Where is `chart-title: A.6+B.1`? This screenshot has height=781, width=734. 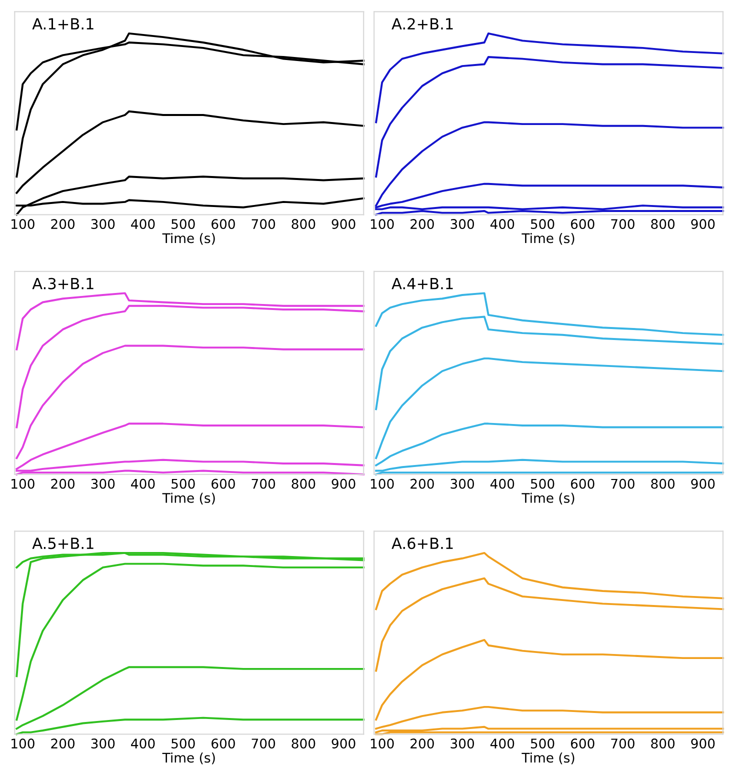 chart-title: A.6+B.1 is located at coordinates (422, 544).